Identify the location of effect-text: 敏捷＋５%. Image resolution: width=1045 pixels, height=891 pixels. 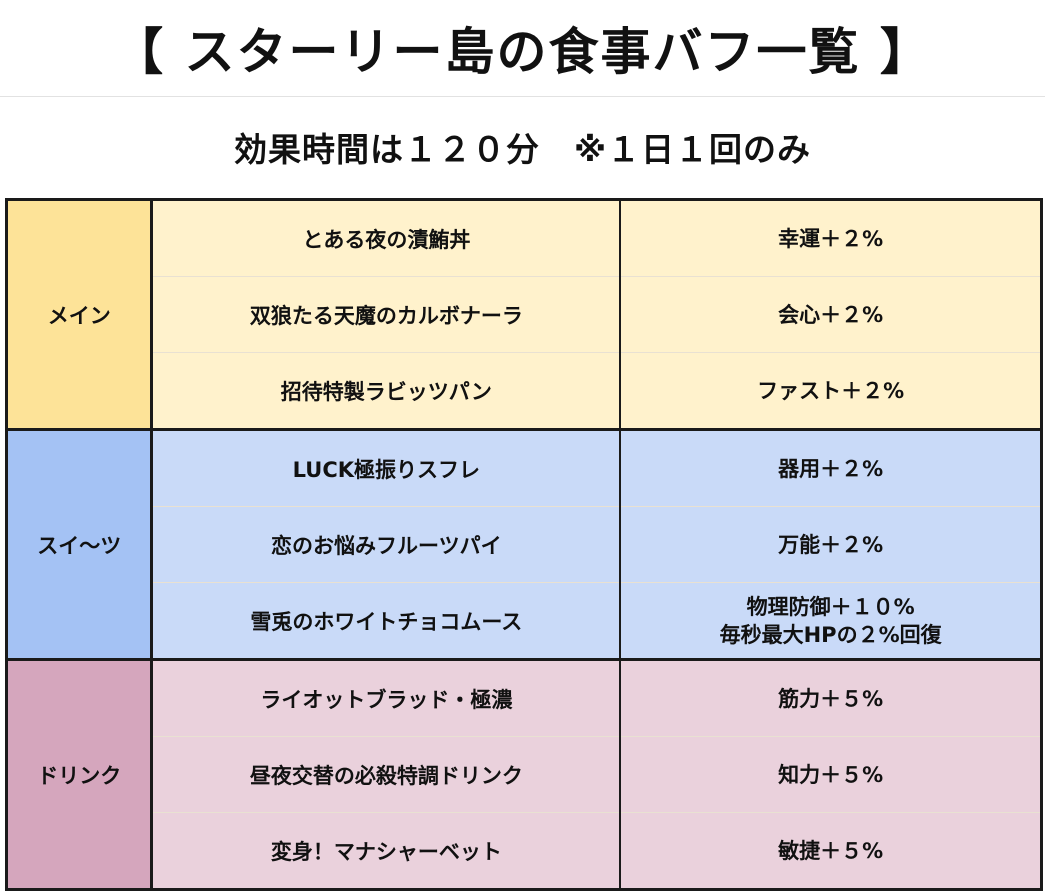
(831, 850).